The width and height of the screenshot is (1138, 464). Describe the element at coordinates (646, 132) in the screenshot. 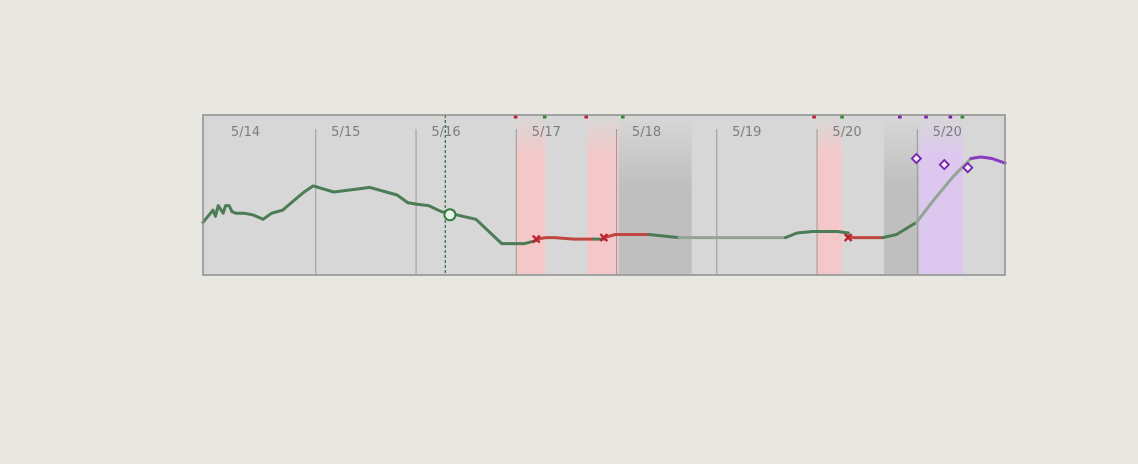

I see `day-tick-label: 5/18` at that location.